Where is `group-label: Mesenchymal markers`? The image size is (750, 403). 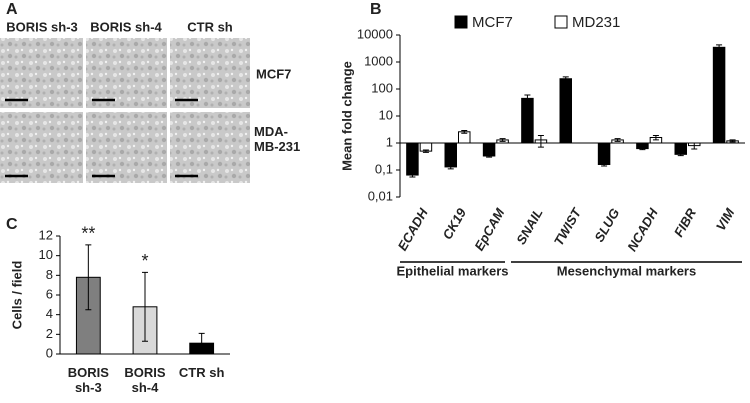 group-label: Mesenchymal markers is located at coordinates (626, 270).